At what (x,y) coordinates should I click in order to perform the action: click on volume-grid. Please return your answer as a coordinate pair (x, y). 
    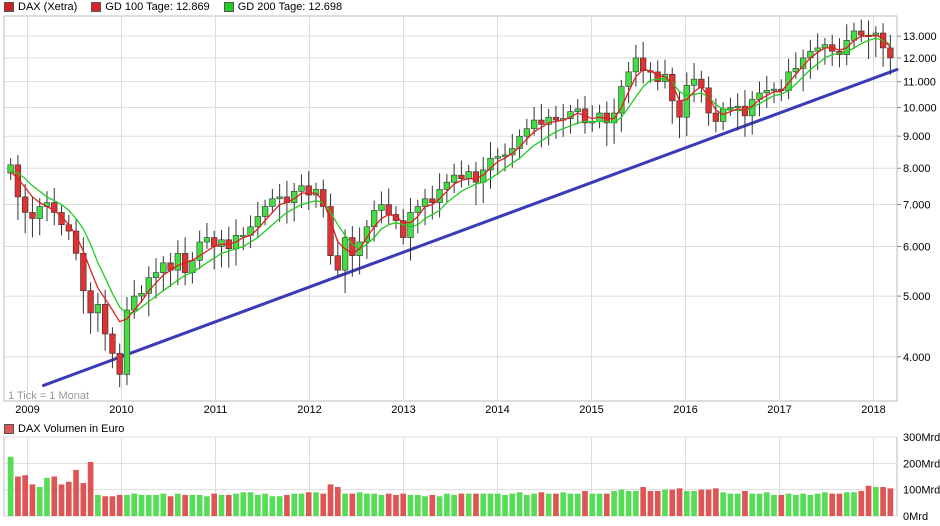
    Looking at the image, I should click on (450, 476).